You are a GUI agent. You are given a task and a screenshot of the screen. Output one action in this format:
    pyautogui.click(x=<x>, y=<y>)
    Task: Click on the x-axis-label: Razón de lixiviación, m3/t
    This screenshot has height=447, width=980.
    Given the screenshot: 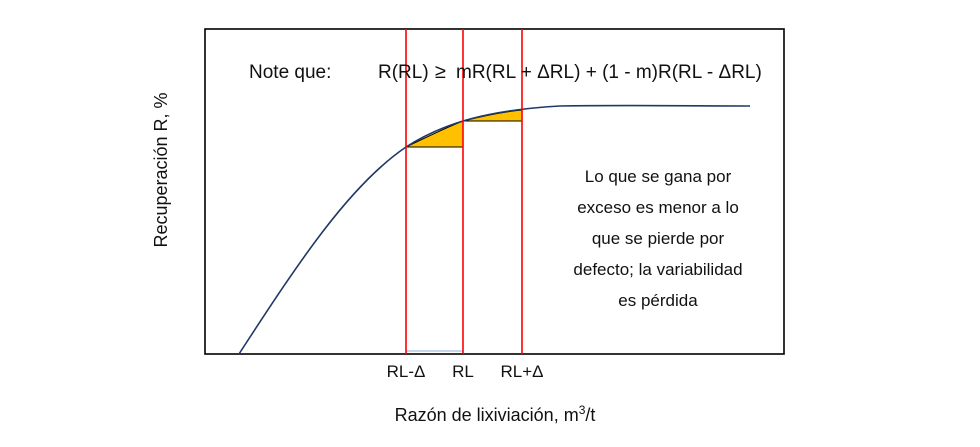 What is the action you would take?
    pyautogui.click(x=495, y=414)
    